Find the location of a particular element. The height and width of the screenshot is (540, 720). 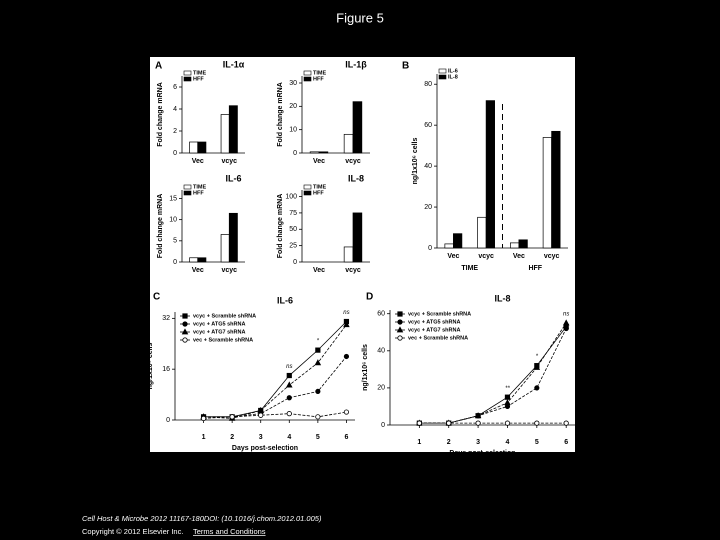

panel-label: C is located at coordinates (156, 297).